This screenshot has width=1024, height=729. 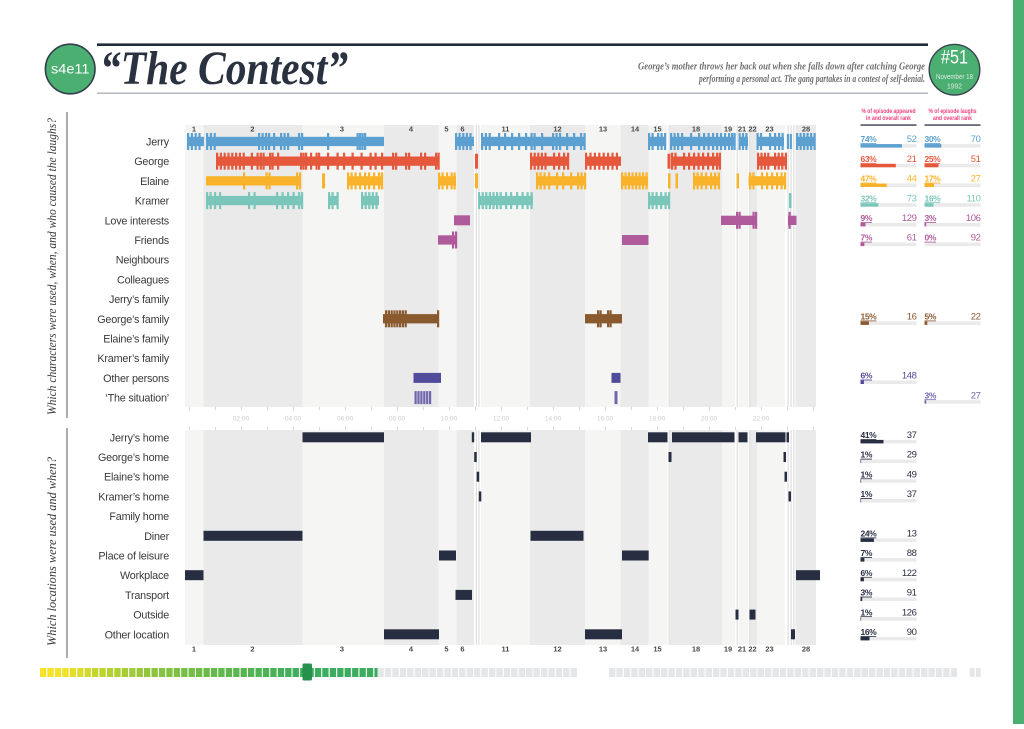 What do you see at coordinates (952, 118) in the screenshot?
I see `svg-text: and overall rank` at bounding box center [952, 118].